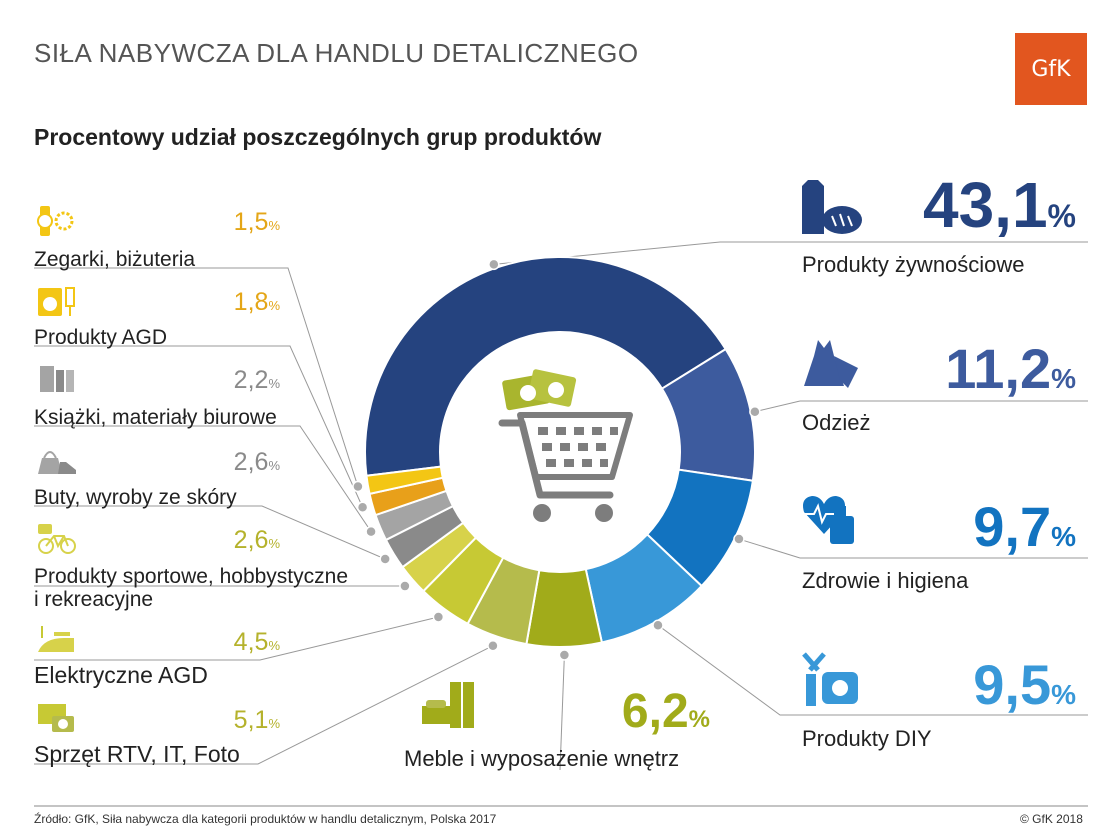 The height and width of the screenshot is (840, 1120). I want to click on books-icon, so click(57, 379).